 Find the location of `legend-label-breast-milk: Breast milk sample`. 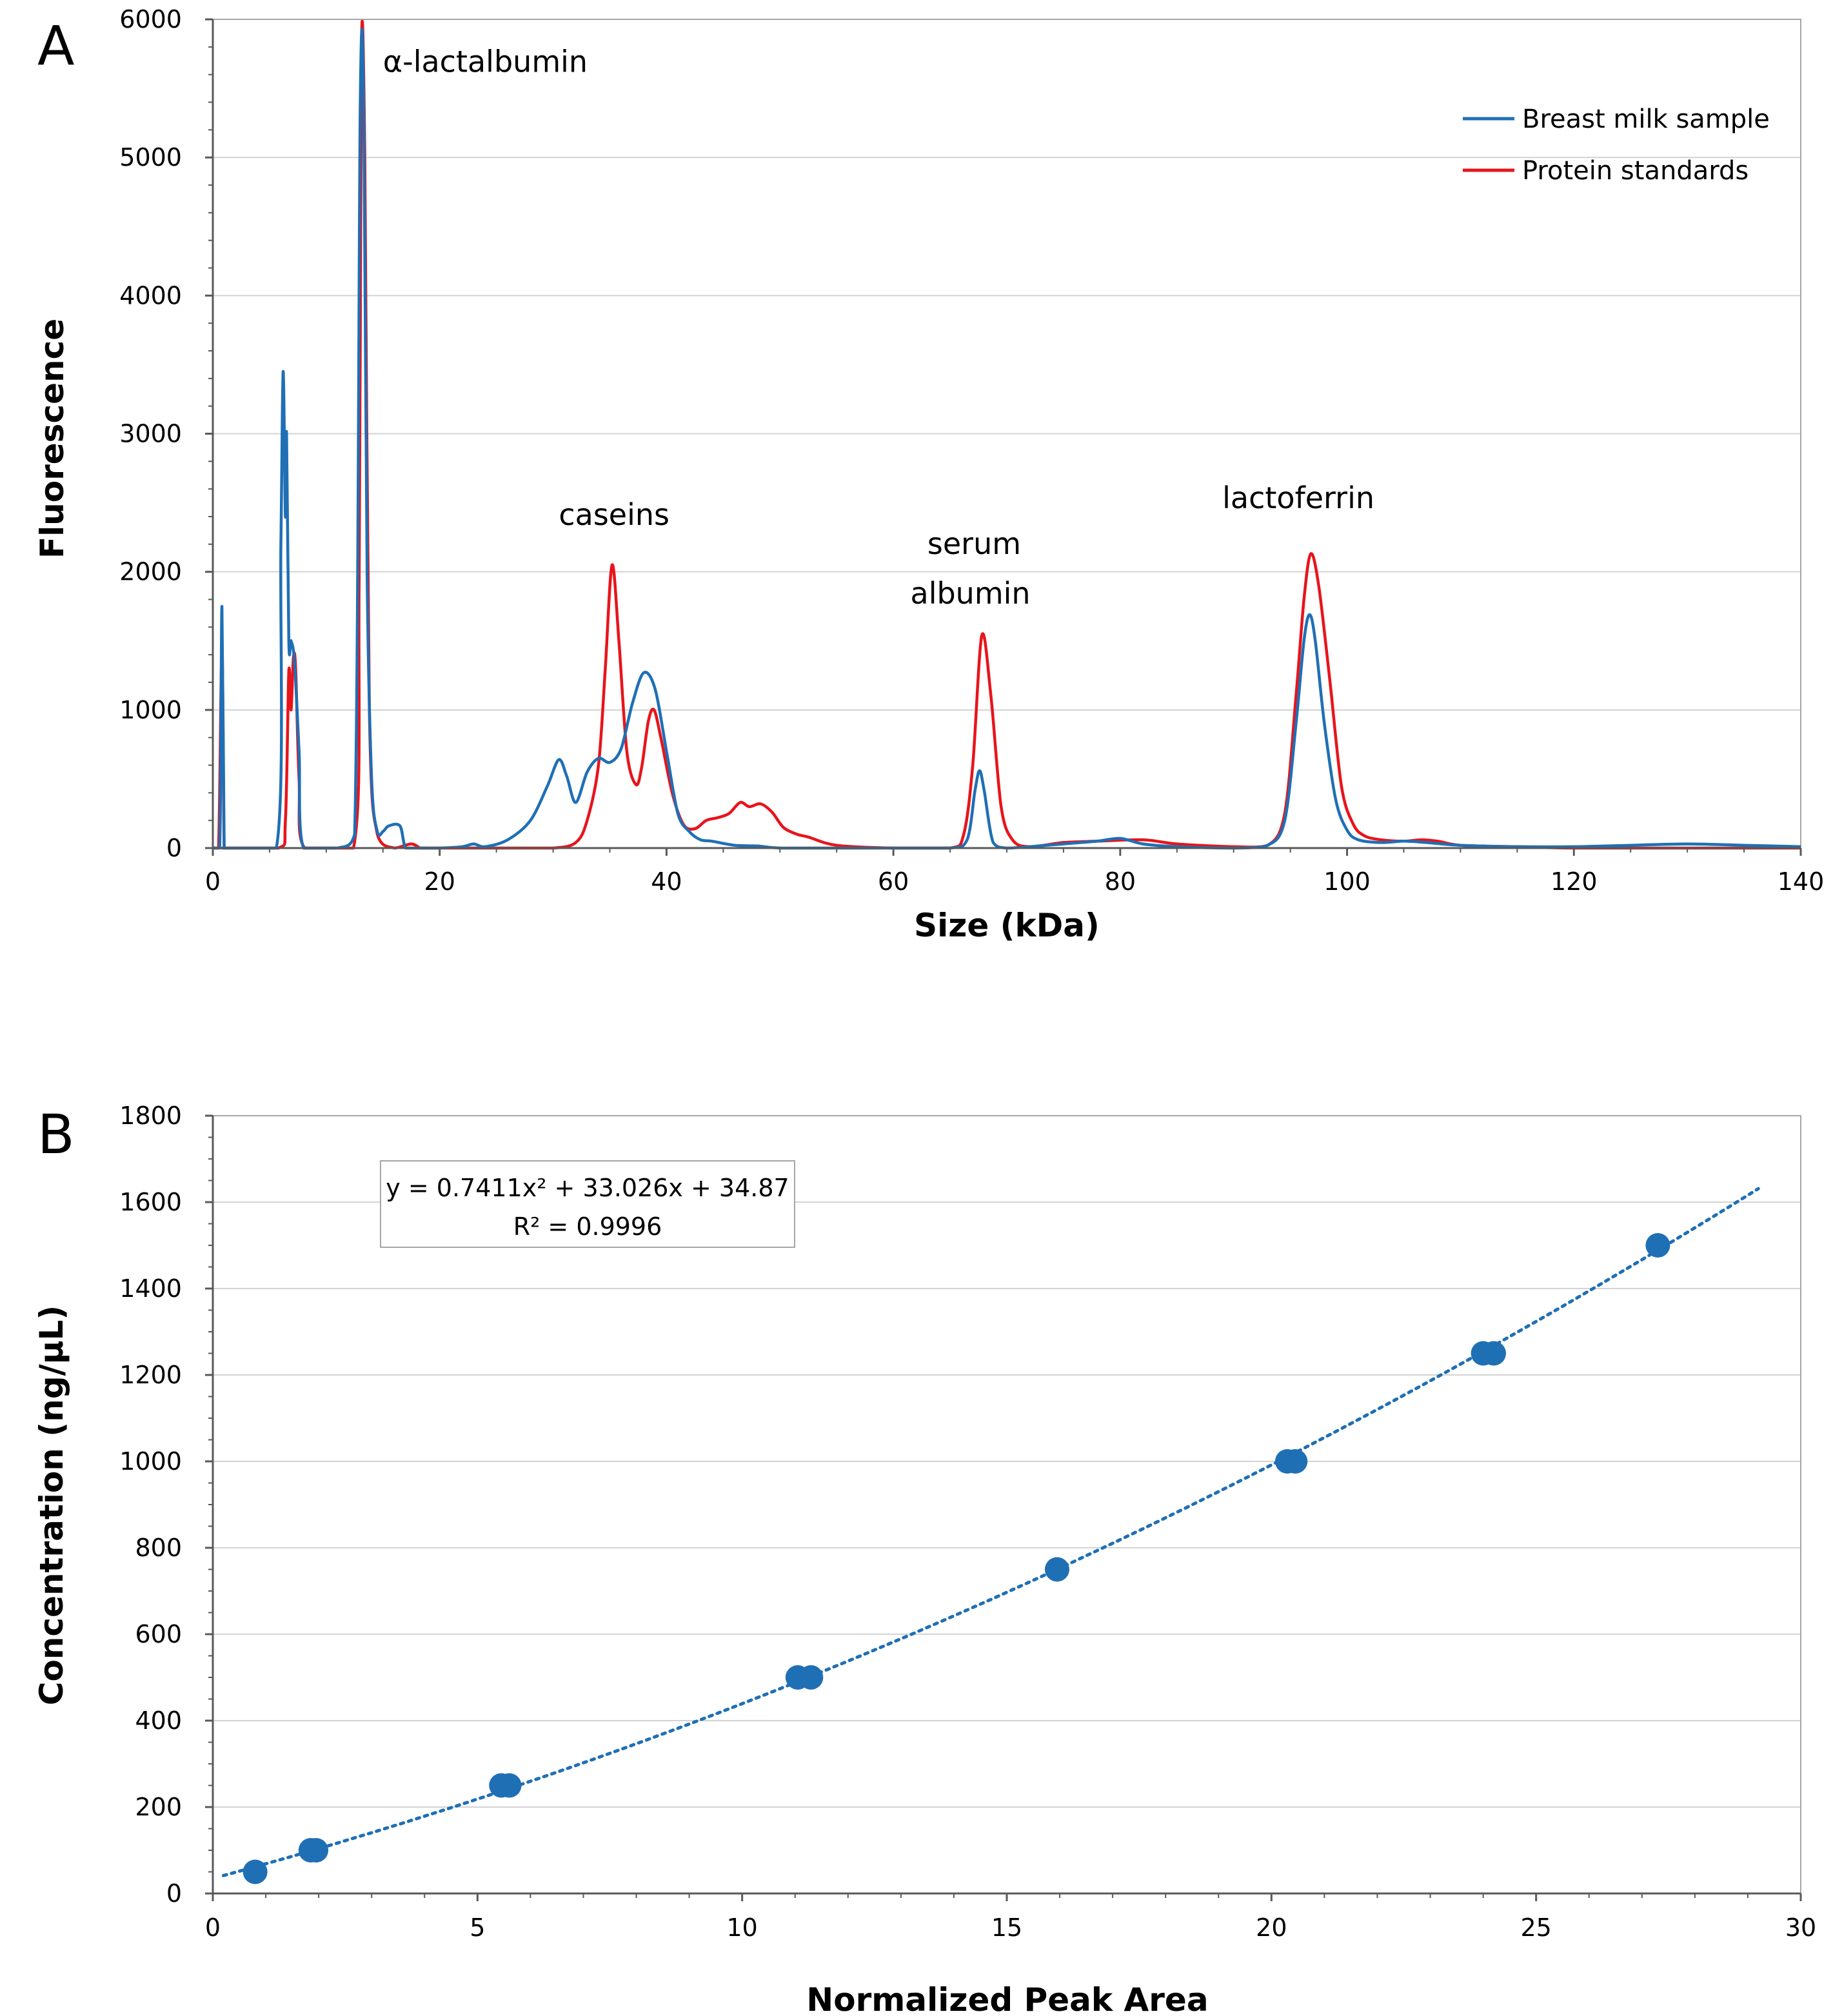

legend-label-breast-milk: Breast milk sample is located at coordinates (1646, 119).